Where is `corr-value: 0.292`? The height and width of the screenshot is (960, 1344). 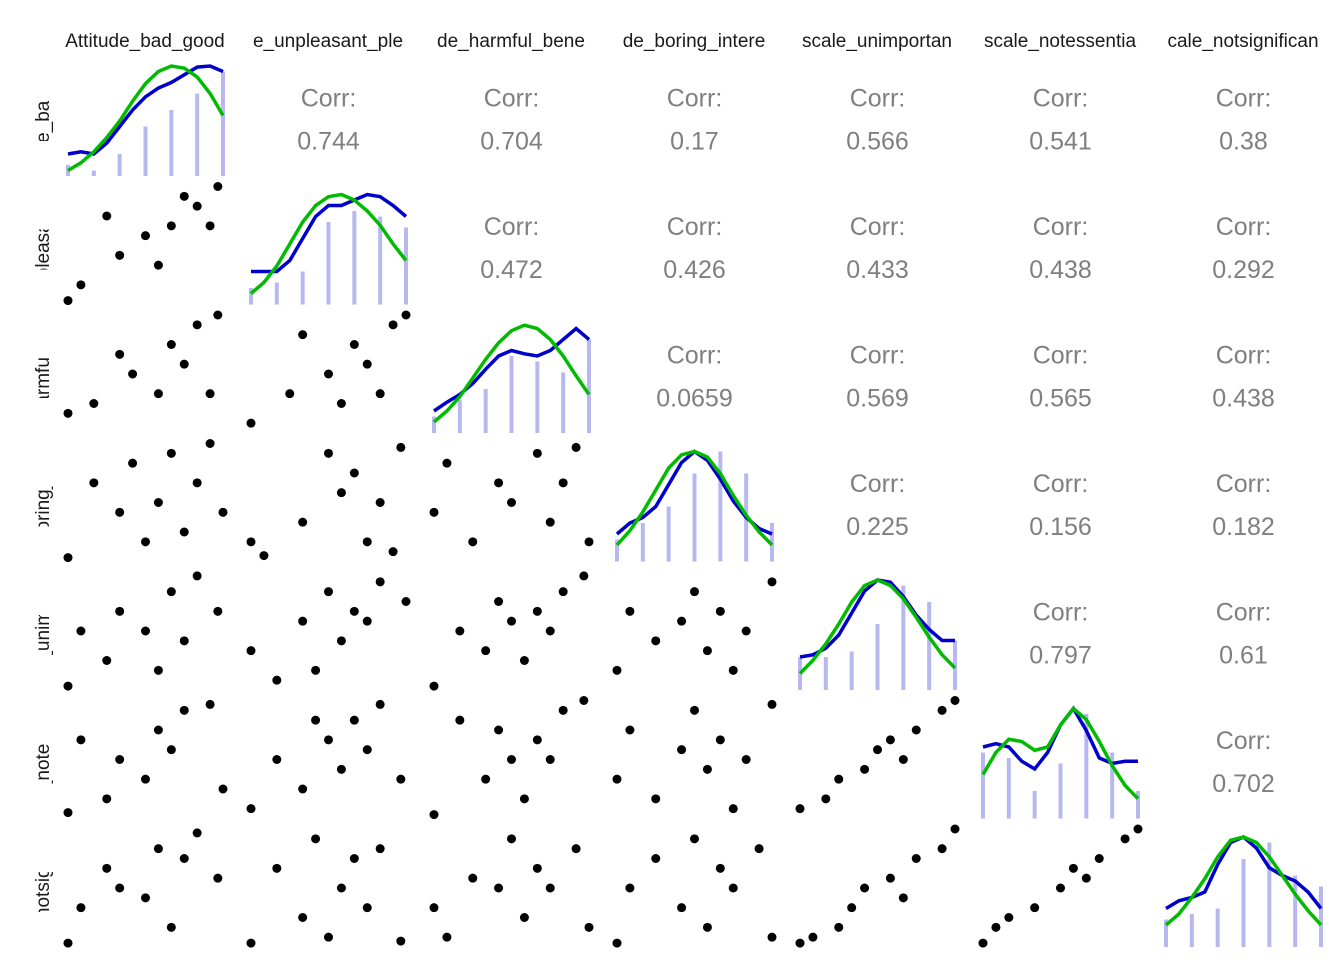 corr-value: 0.292 is located at coordinates (1243, 270).